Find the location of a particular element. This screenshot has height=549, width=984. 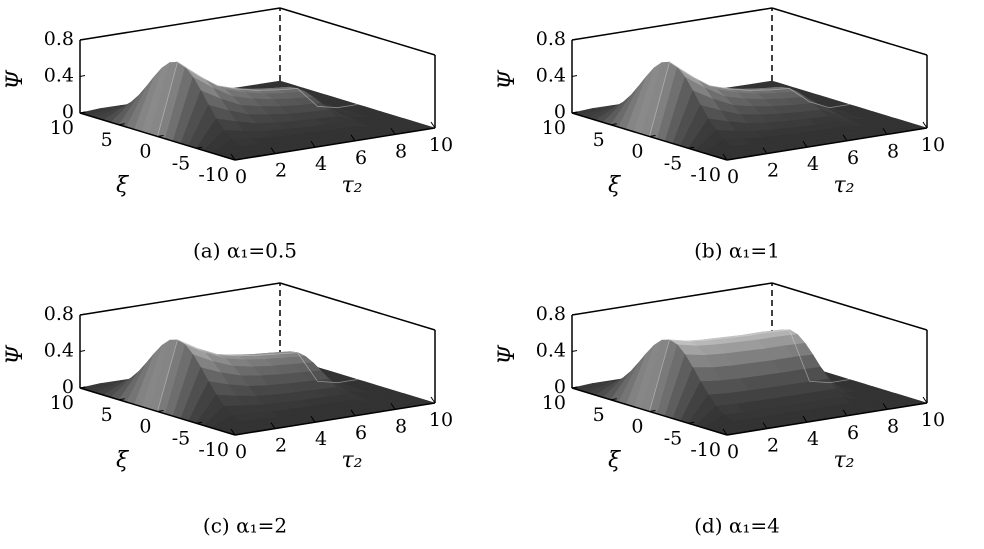

caption: (b) α₁=1 is located at coordinates (737, 251).